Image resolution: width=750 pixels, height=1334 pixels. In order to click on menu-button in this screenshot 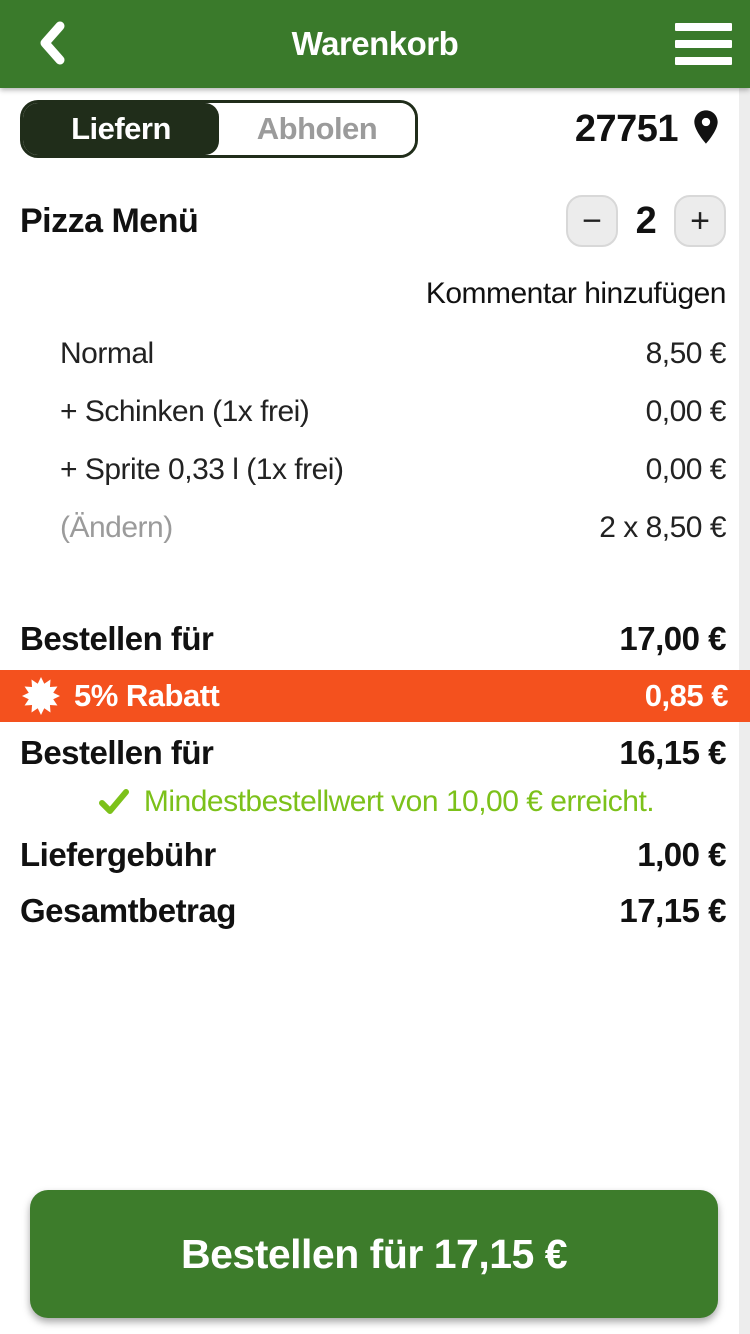, I will do `click(705, 44)`.